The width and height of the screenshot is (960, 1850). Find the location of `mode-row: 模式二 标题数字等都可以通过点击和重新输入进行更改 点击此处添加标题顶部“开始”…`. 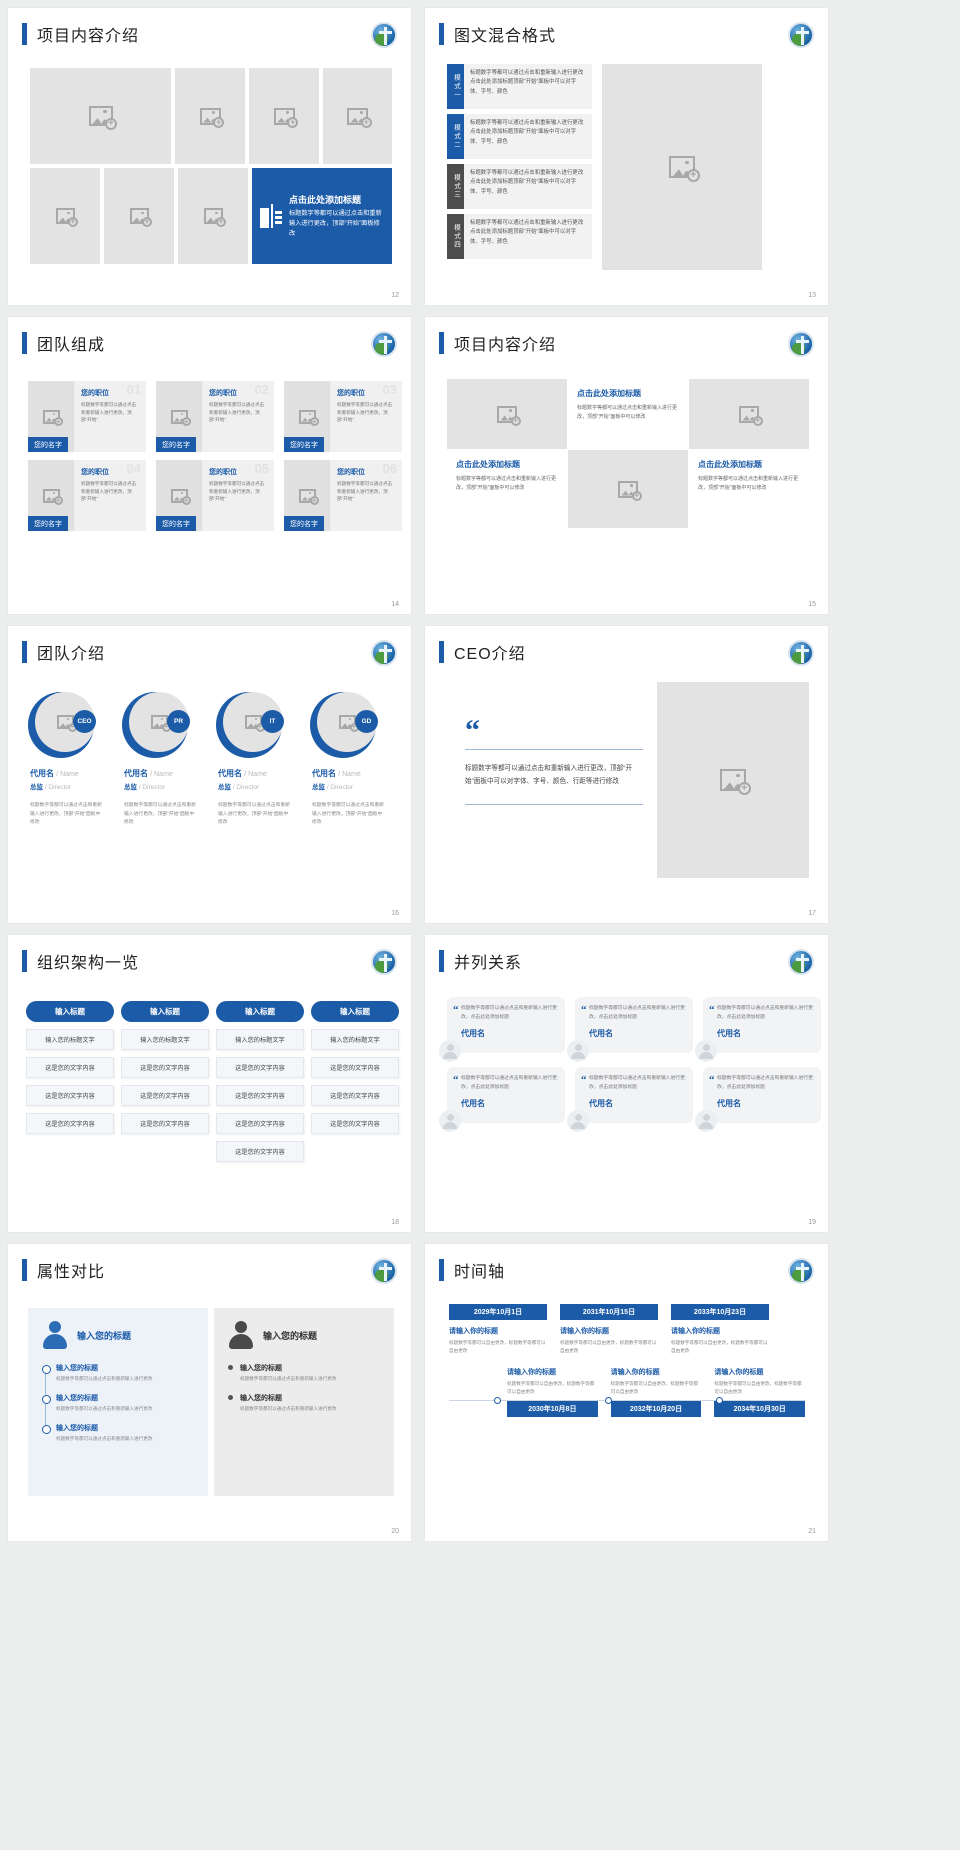

mode-row: 模式二 标题数字等都可以通过点击和重新输入进行更改 点击此处添加标题顶部“开始”… is located at coordinates (519, 136).